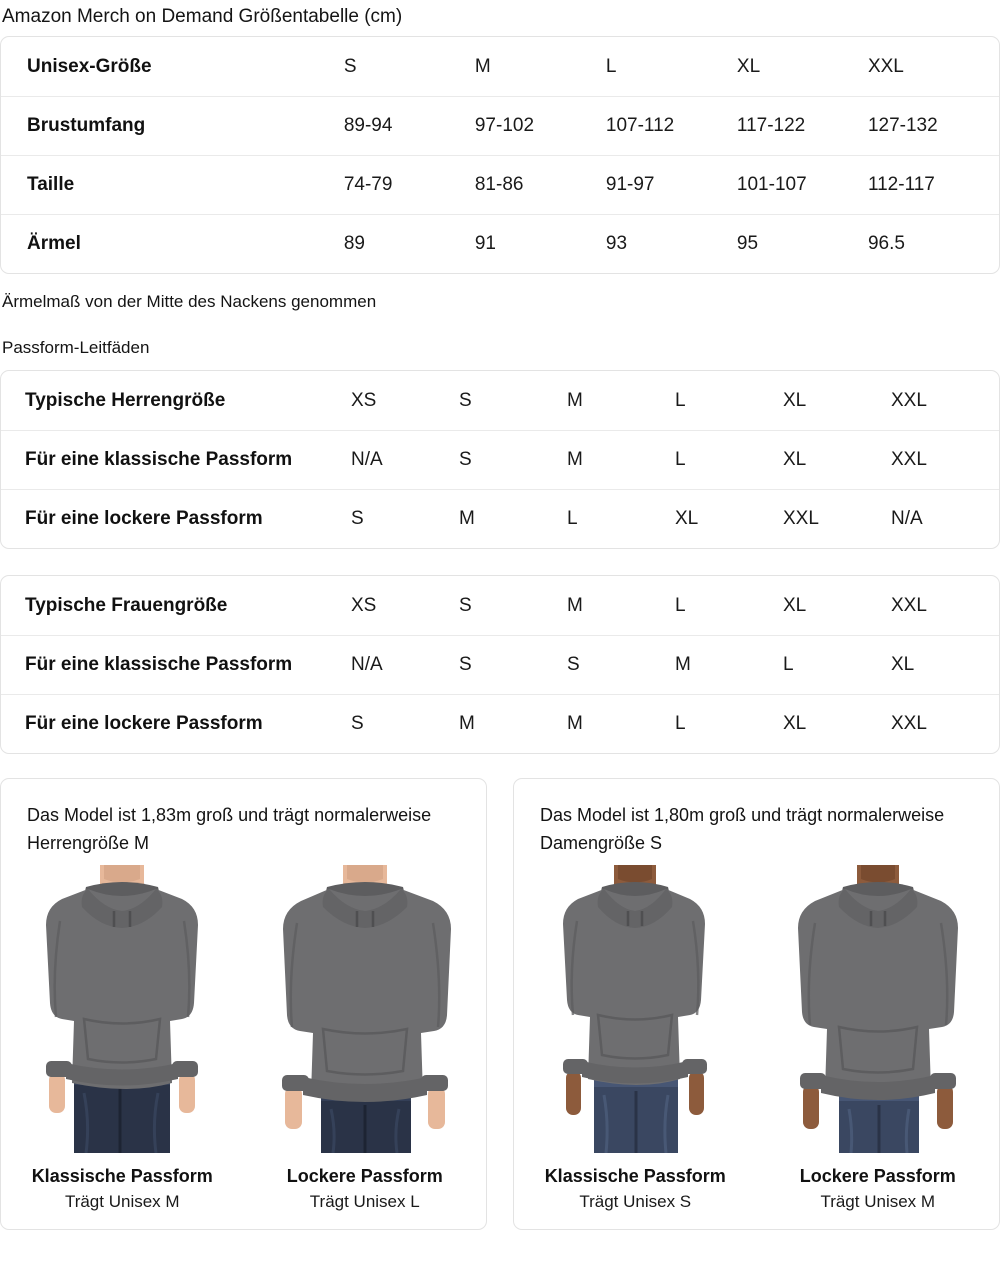 The height and width of the screenshot is (1285, 1000). I want to click on cell-value: 91-97, so click(630, 184).